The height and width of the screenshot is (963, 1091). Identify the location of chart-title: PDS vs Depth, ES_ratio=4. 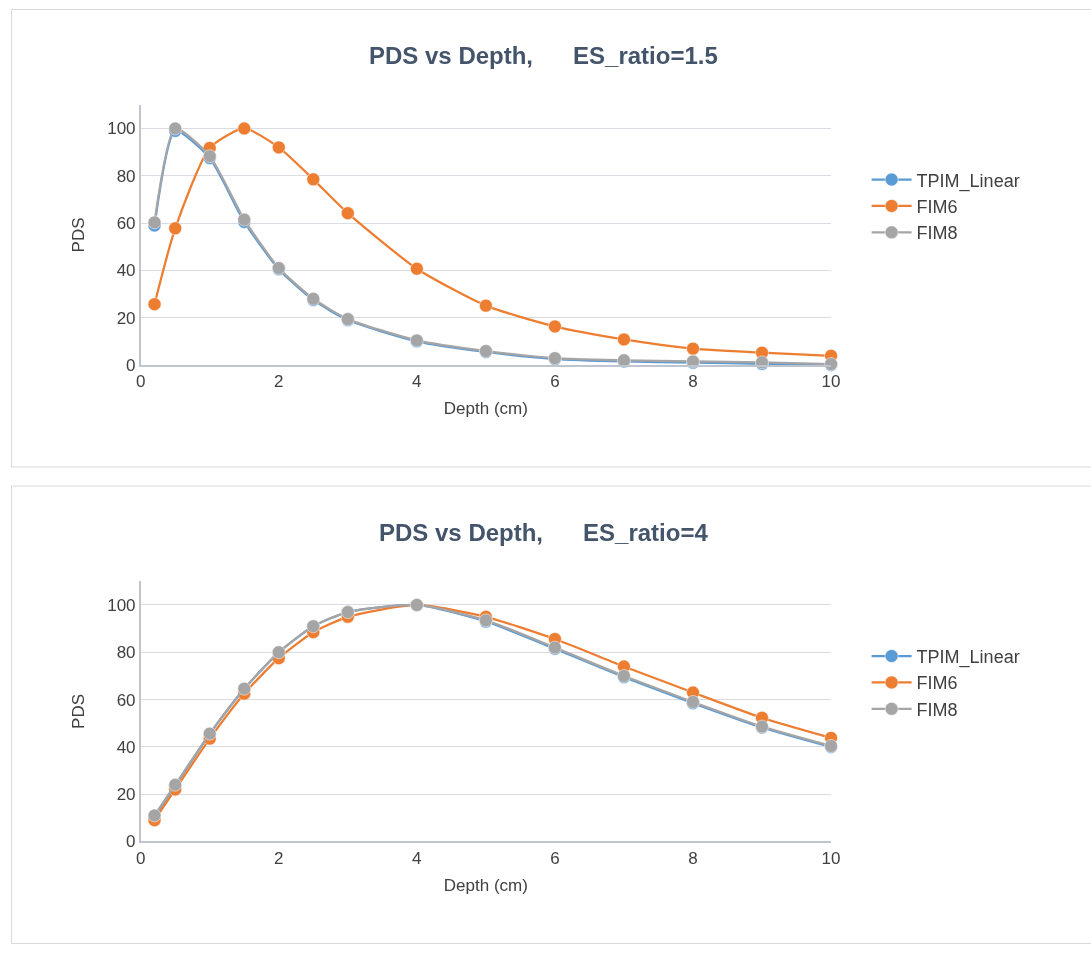
(544, 532).